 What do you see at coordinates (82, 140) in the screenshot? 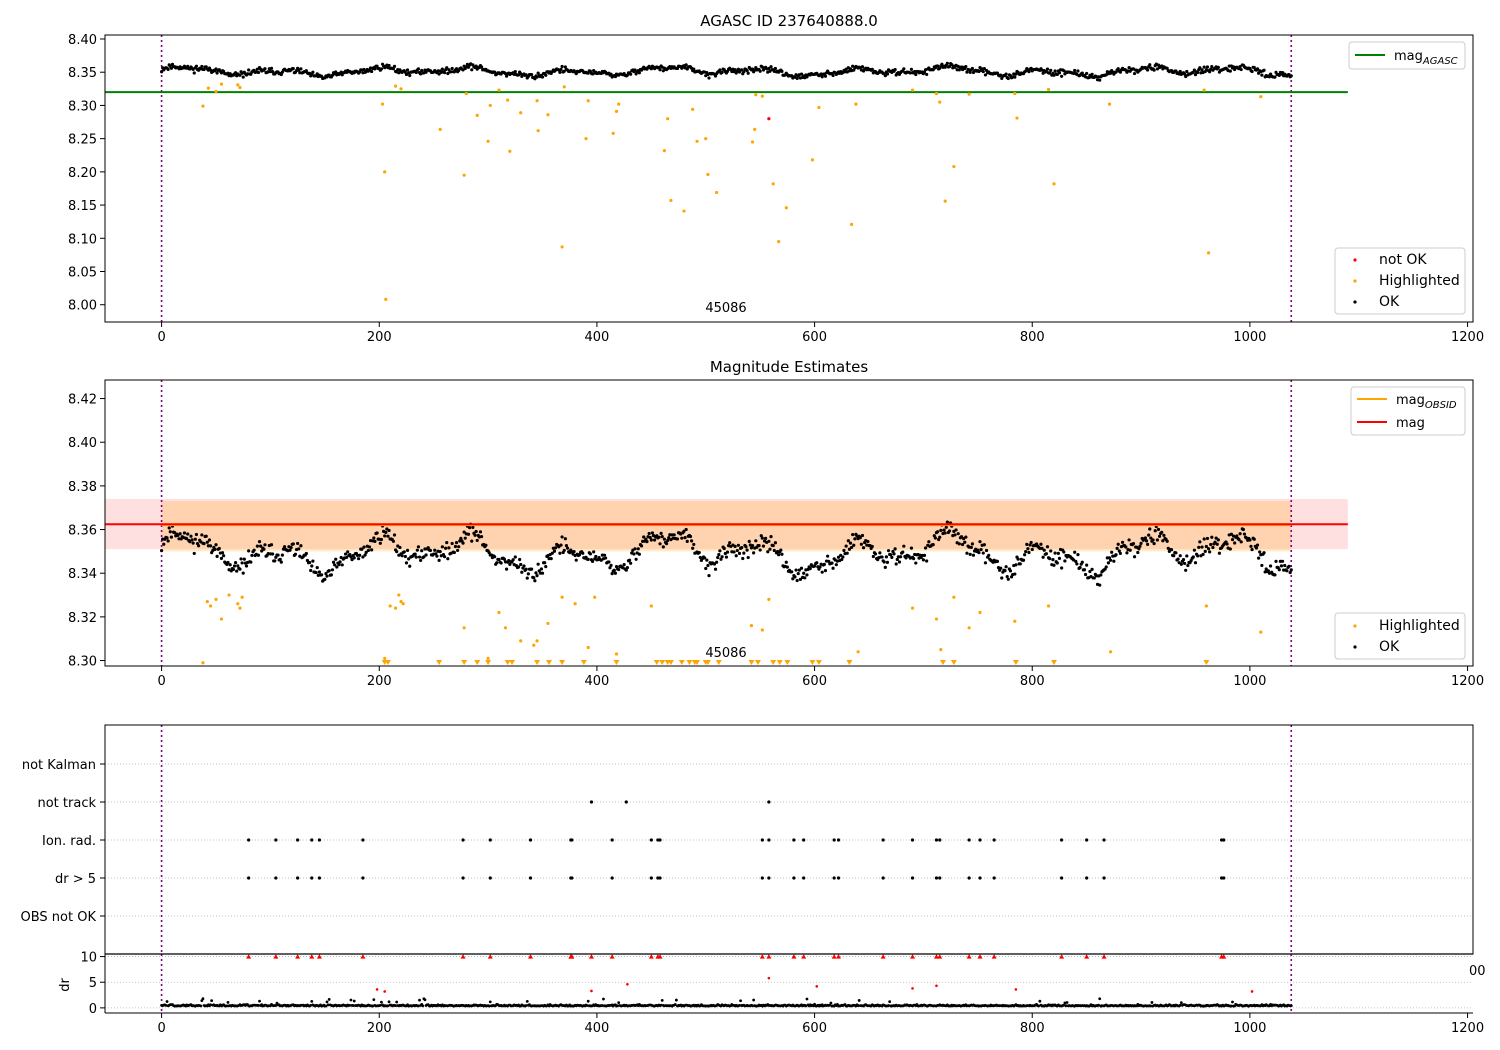
I see `agasc-ytick-label: 8.25` at bounding box center [82, 140].